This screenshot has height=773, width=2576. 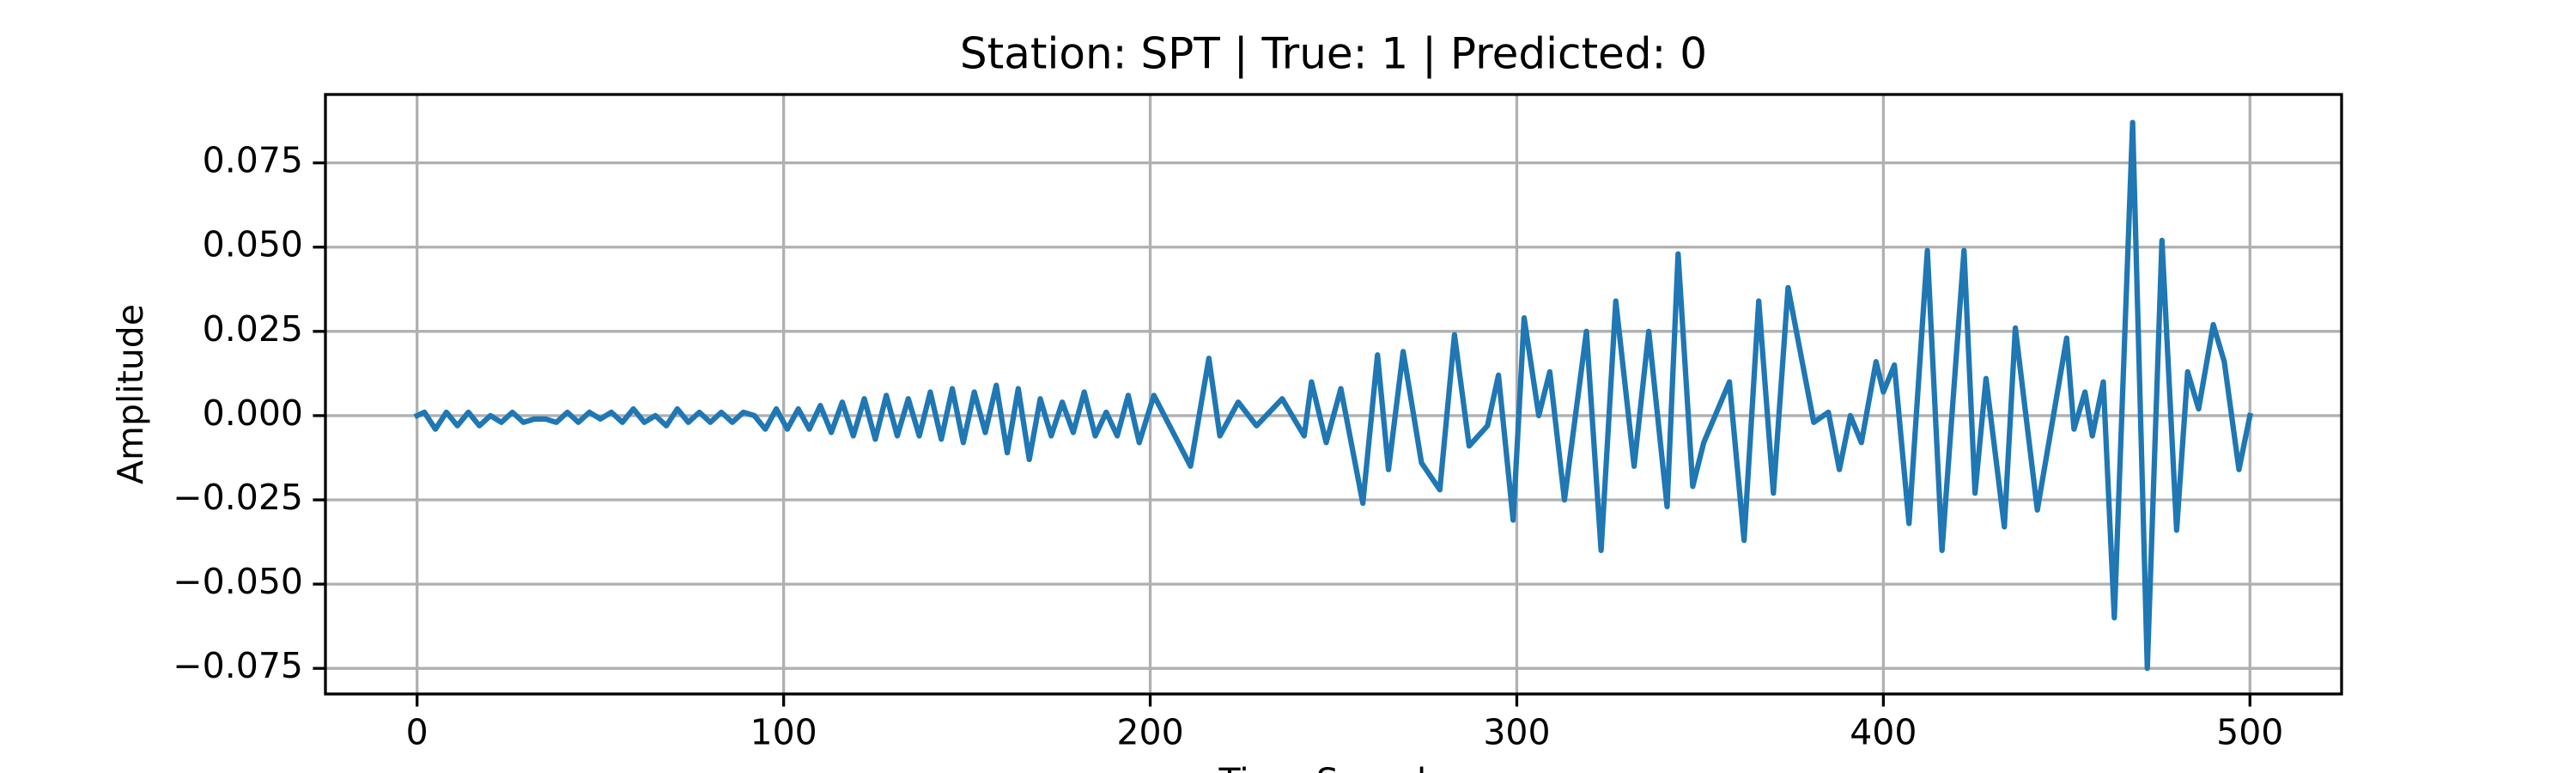 What do you see at coordinates (253, 329) in the screenshot?
I see `y-tick-label: 0.025` at bounding box center [253, 329].